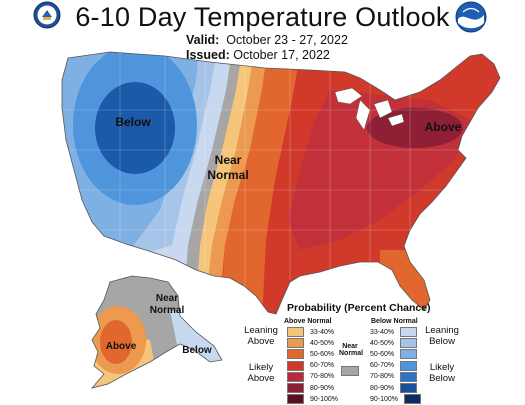  I want to click on legend-below-row: 50-60%, so click(394, 354).